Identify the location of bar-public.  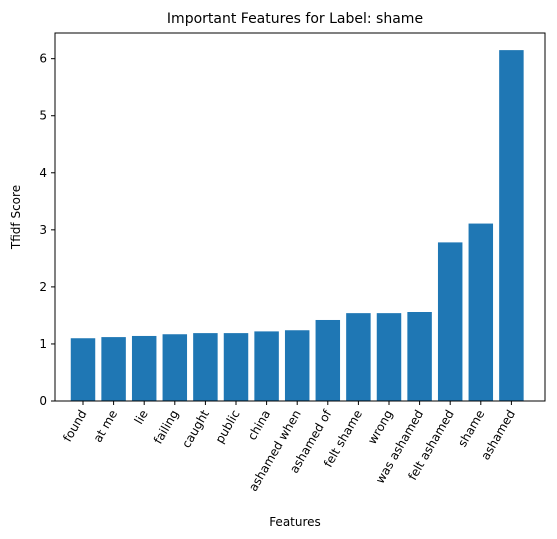
(236, 367).